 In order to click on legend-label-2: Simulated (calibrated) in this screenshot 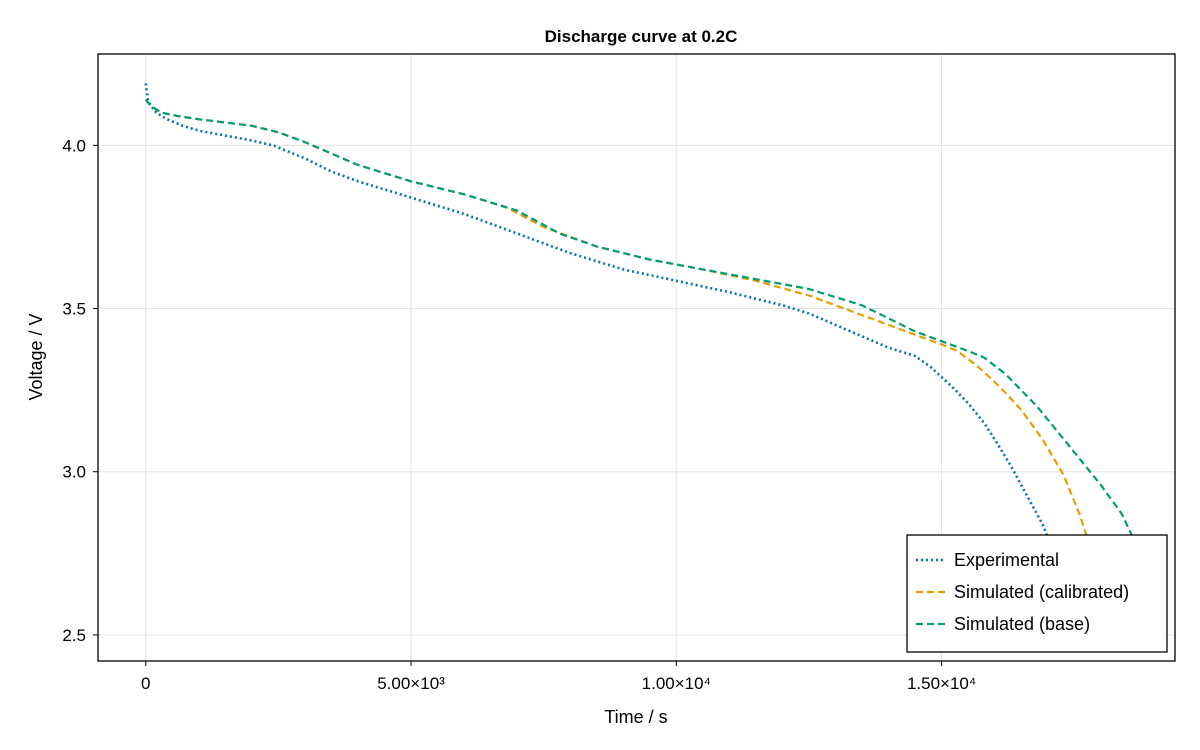, I will do `click(1041, 592)`.